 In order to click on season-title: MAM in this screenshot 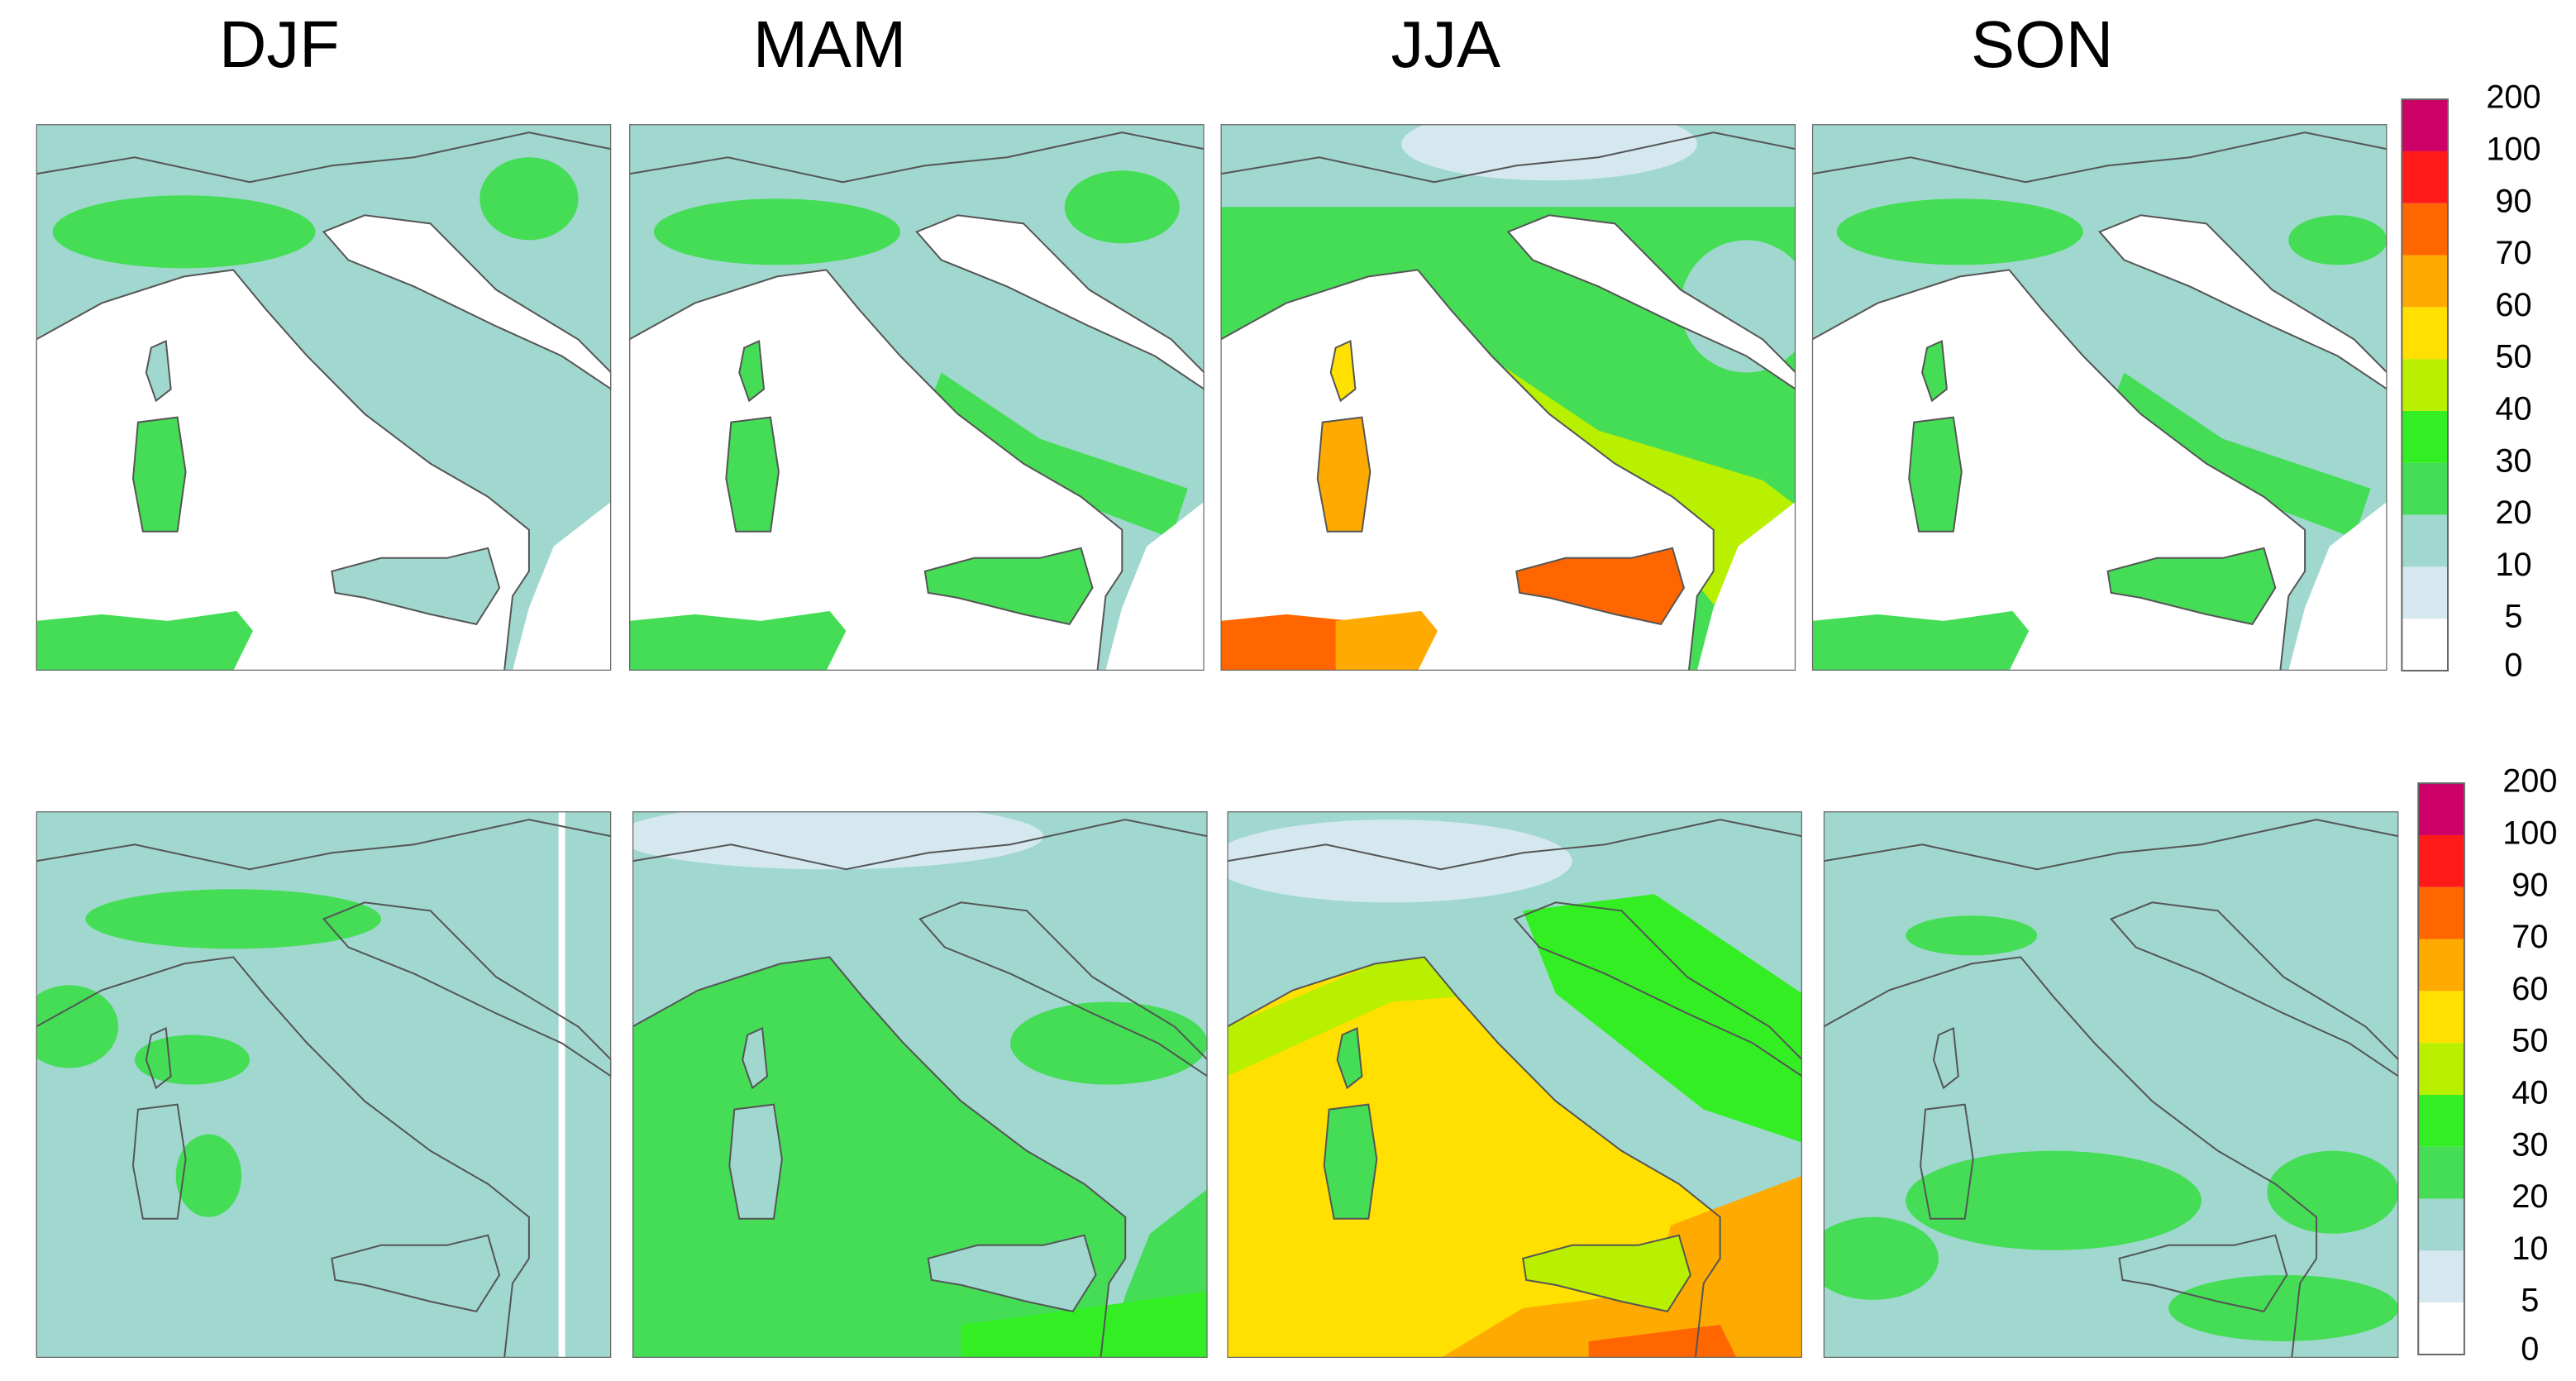, I will do `click(829, 44)`.